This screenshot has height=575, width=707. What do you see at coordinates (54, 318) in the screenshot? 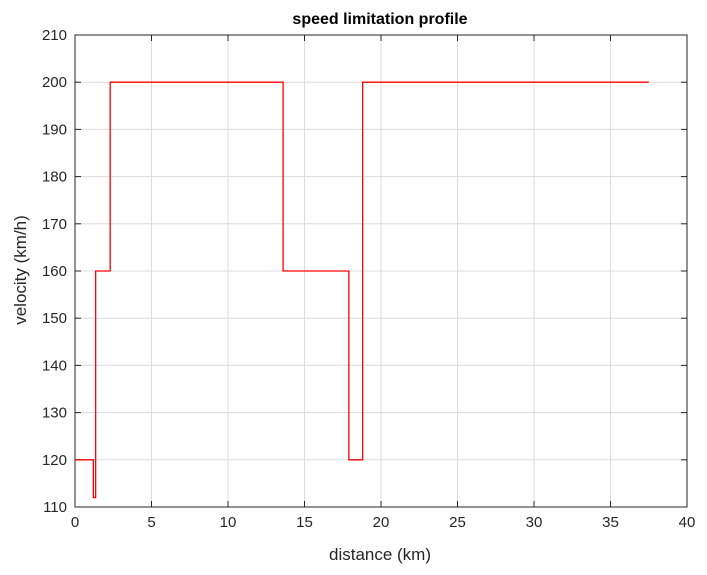
I see `y-tick-label: 150` at bounding box center [54, 318].